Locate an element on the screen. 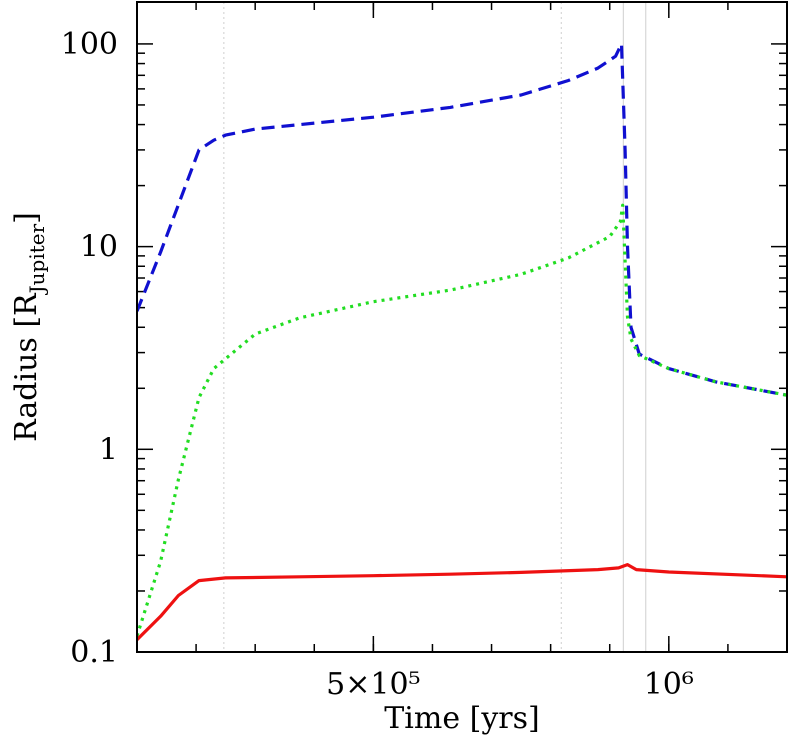 Image resolution: width=789 pixels, height=740 pixels. y-tick-label: 10 is located at coordinates (99, 247).